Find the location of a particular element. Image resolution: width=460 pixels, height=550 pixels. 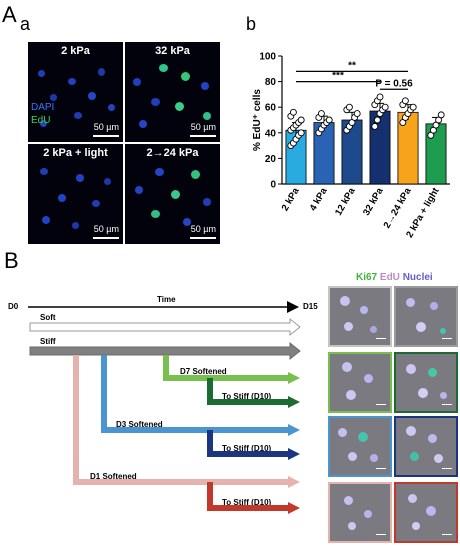

d1-softened-arrow is located at coordinates (294, 482).